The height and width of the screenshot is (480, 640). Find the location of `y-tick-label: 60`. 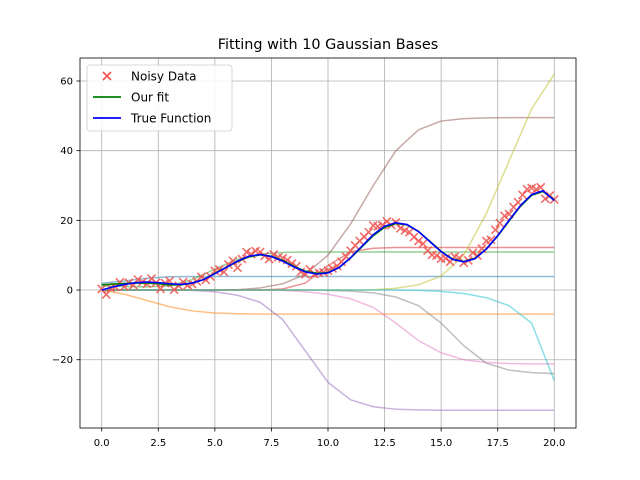

y-tick-label: 60 is located at coordinates (66, 81).